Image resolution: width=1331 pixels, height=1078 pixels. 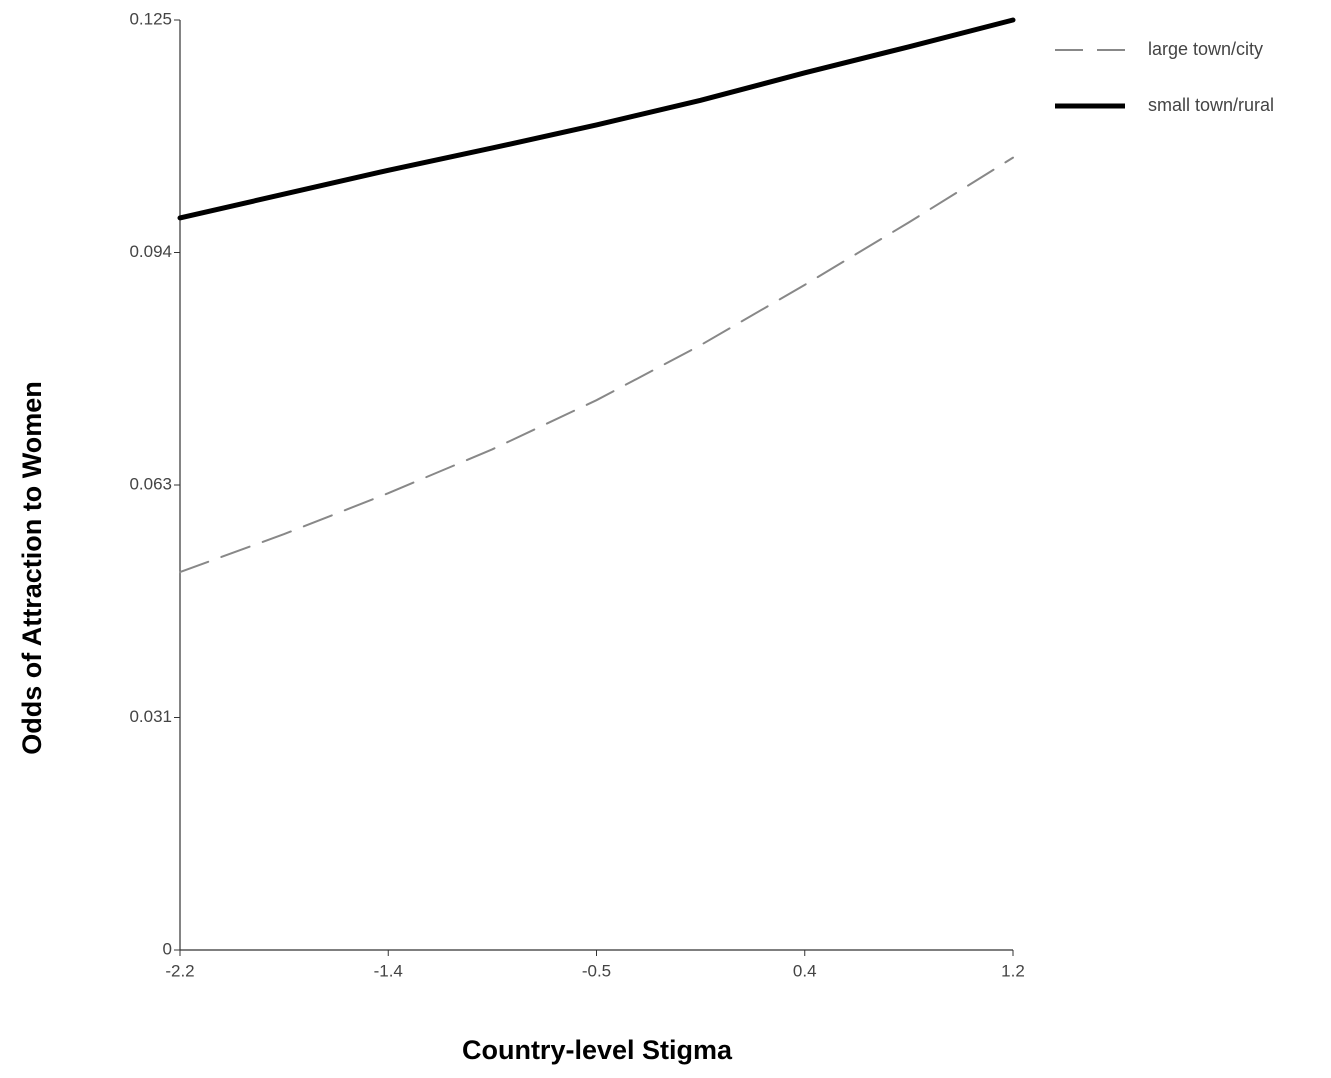 What do you see at coordinates (1205, 49) in the screenshot?
I see `legend-label: large town/city` at bounding box center [1205, 49].